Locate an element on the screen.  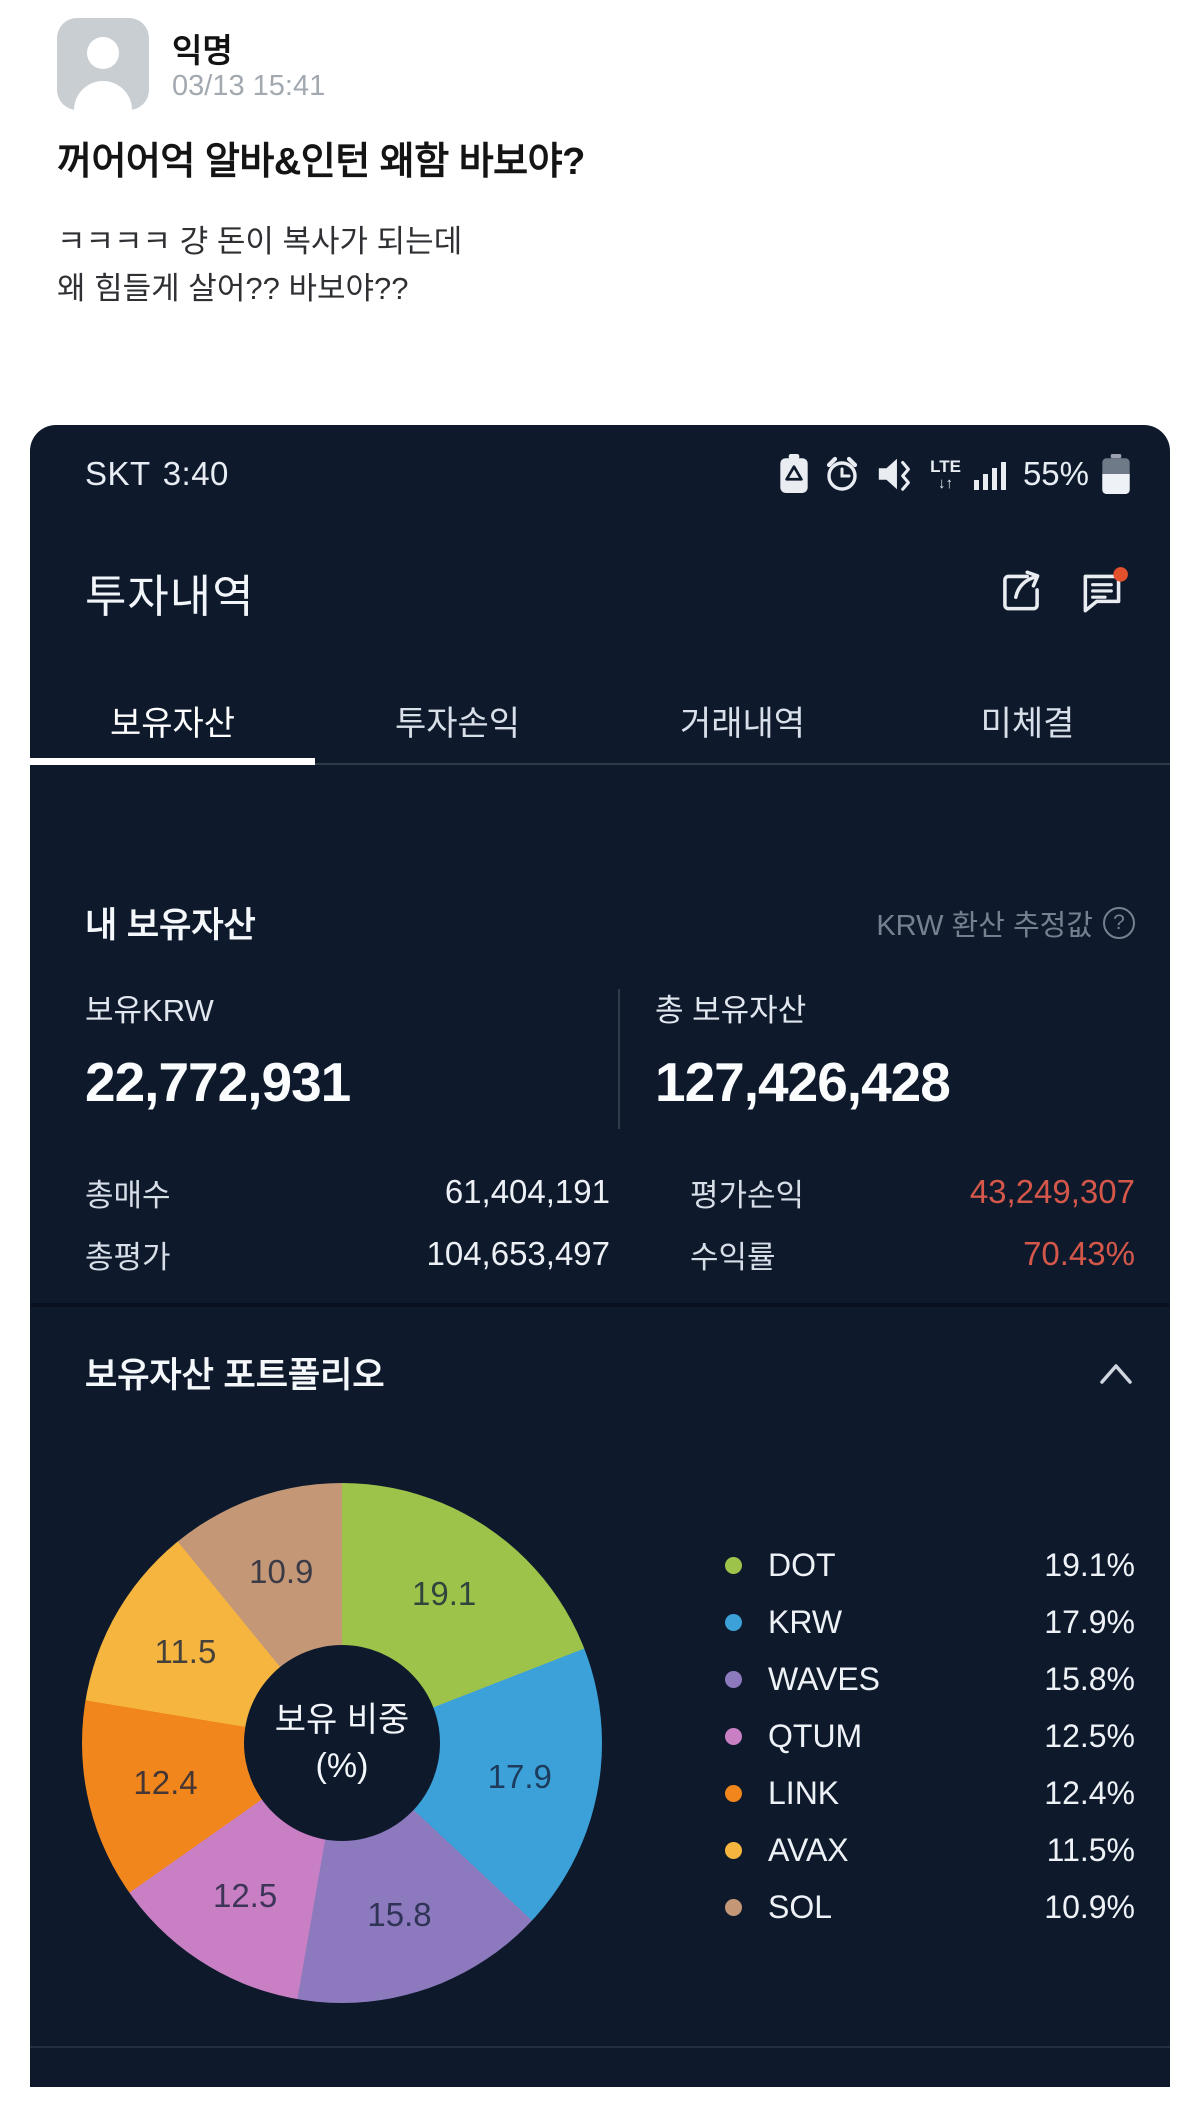
status-icons: LTE ↓↑ 55% is located at coordinates (954, 474).